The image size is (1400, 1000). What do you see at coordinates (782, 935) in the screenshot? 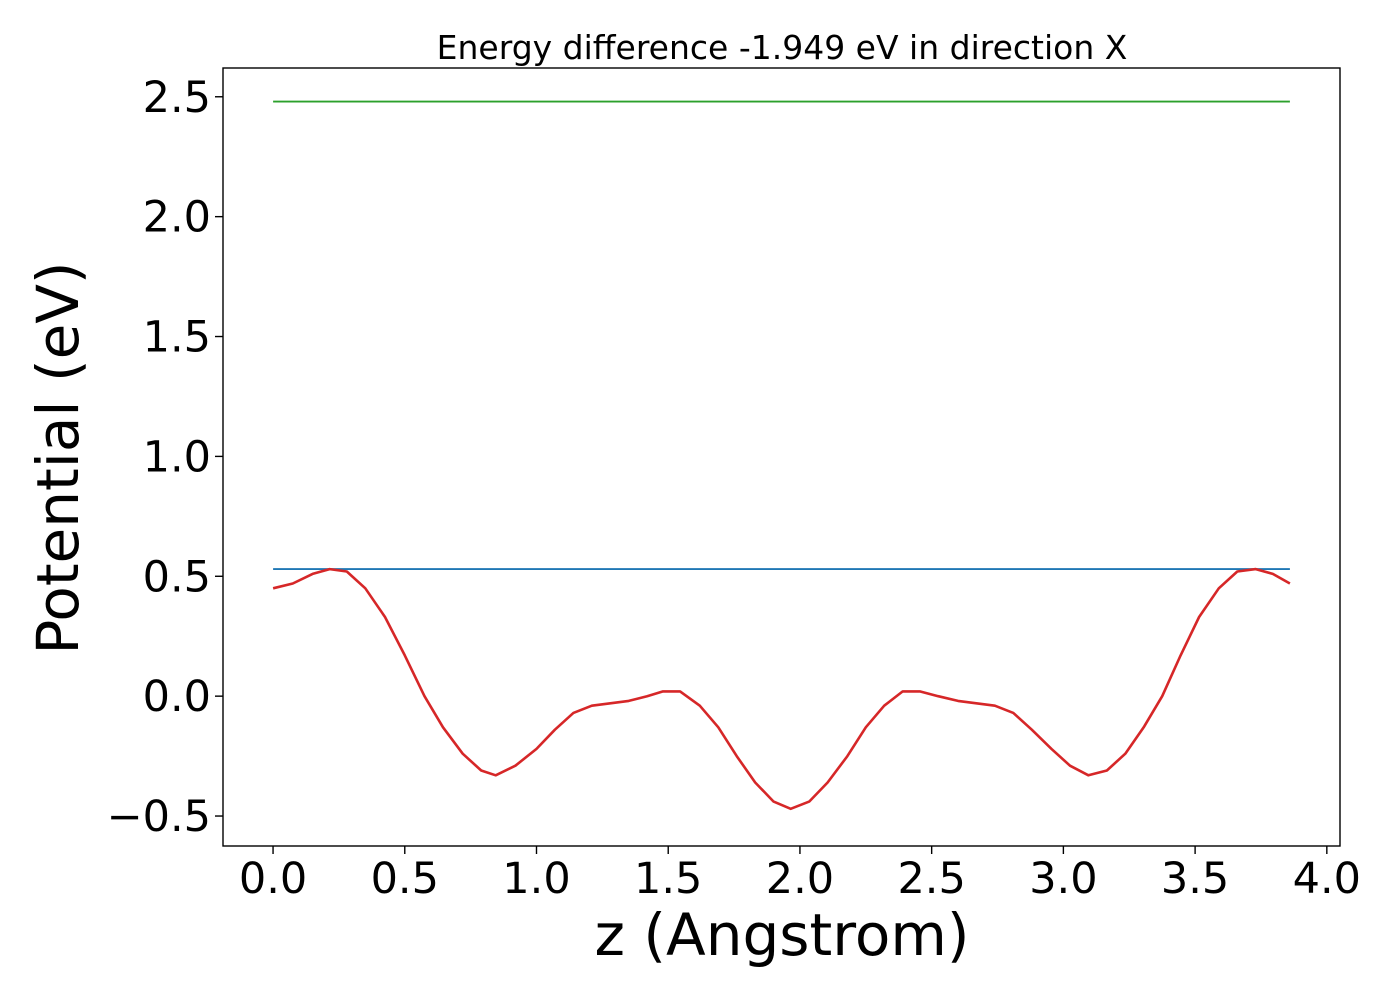
I see `x-axis-title: z (Angstrom)` at bounding box center [782, 935].